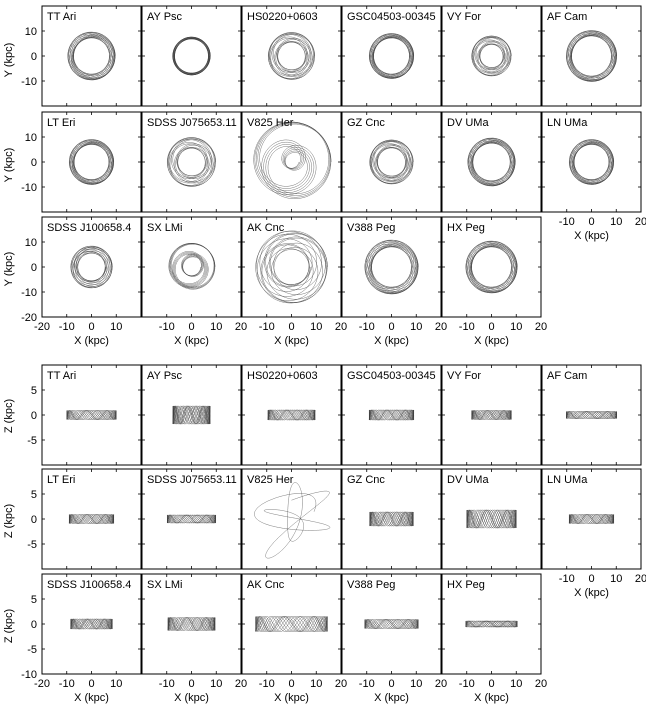  Describe the element at coordinates (491, 327) in the screenshot. I see `top-hx-peg-x-tick-label: 0` at that location.